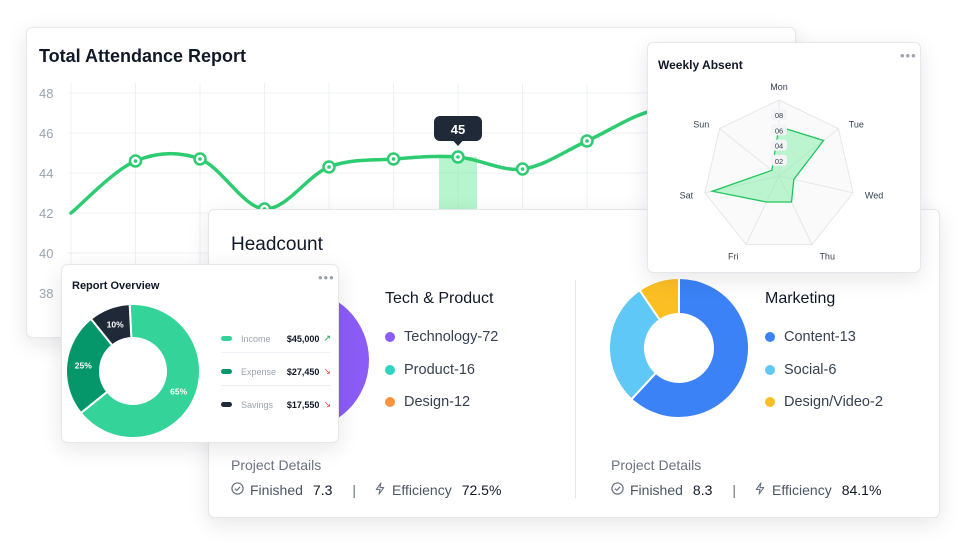  I want to click on radar-axis-label: Sat, so click(687, 196).